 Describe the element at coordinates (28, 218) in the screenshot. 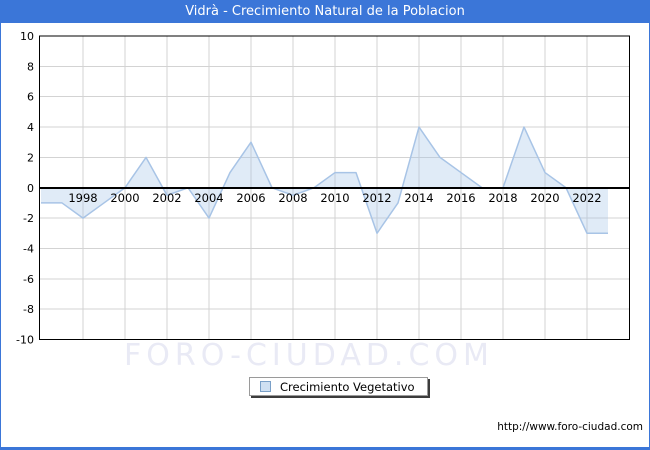

I see `y-tick-label: -2` at that location.